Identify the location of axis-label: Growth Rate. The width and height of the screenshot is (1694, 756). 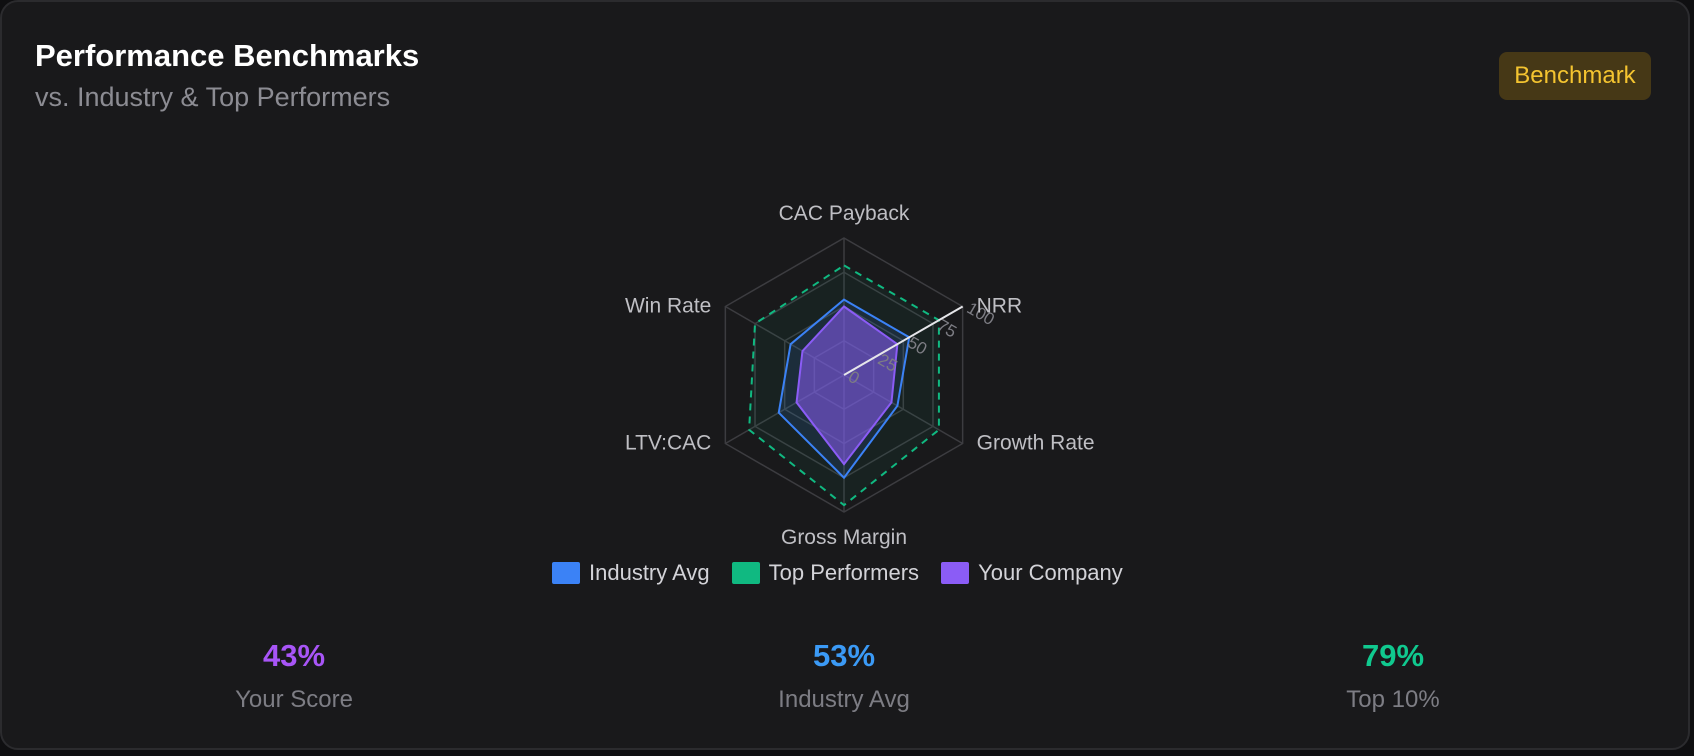
(1036, 443).